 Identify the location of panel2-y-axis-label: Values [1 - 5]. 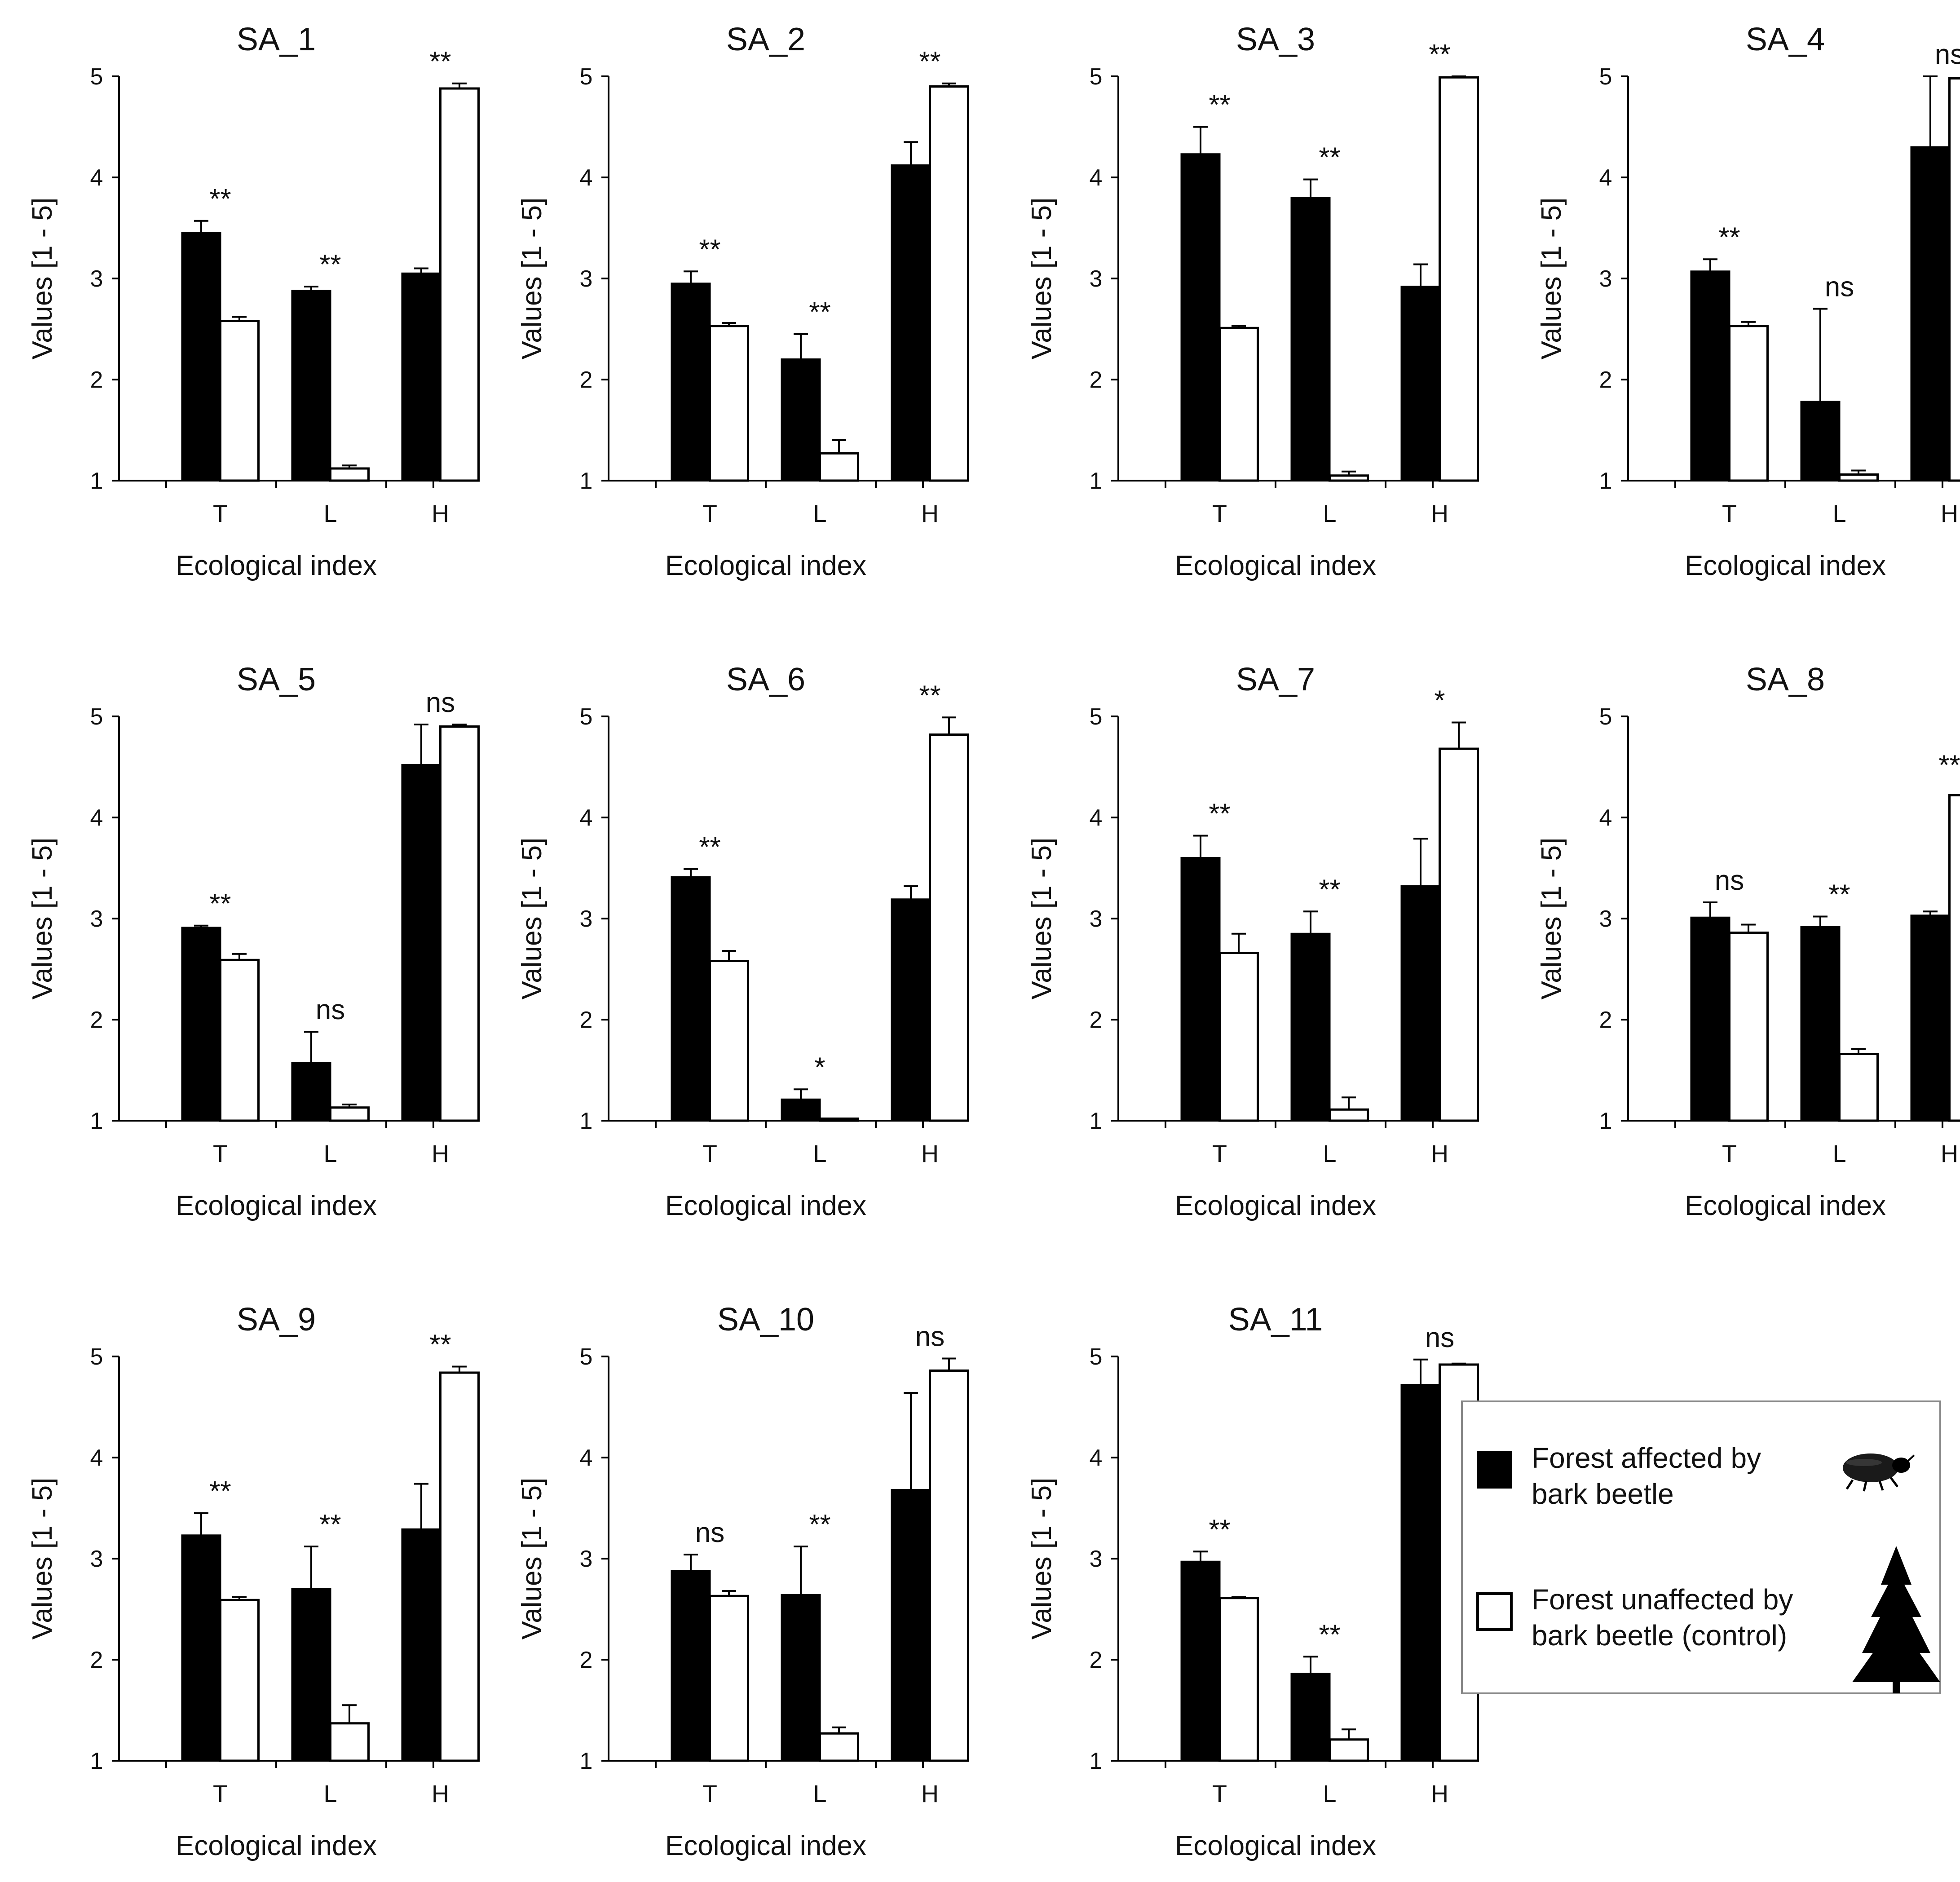
(531, 279).